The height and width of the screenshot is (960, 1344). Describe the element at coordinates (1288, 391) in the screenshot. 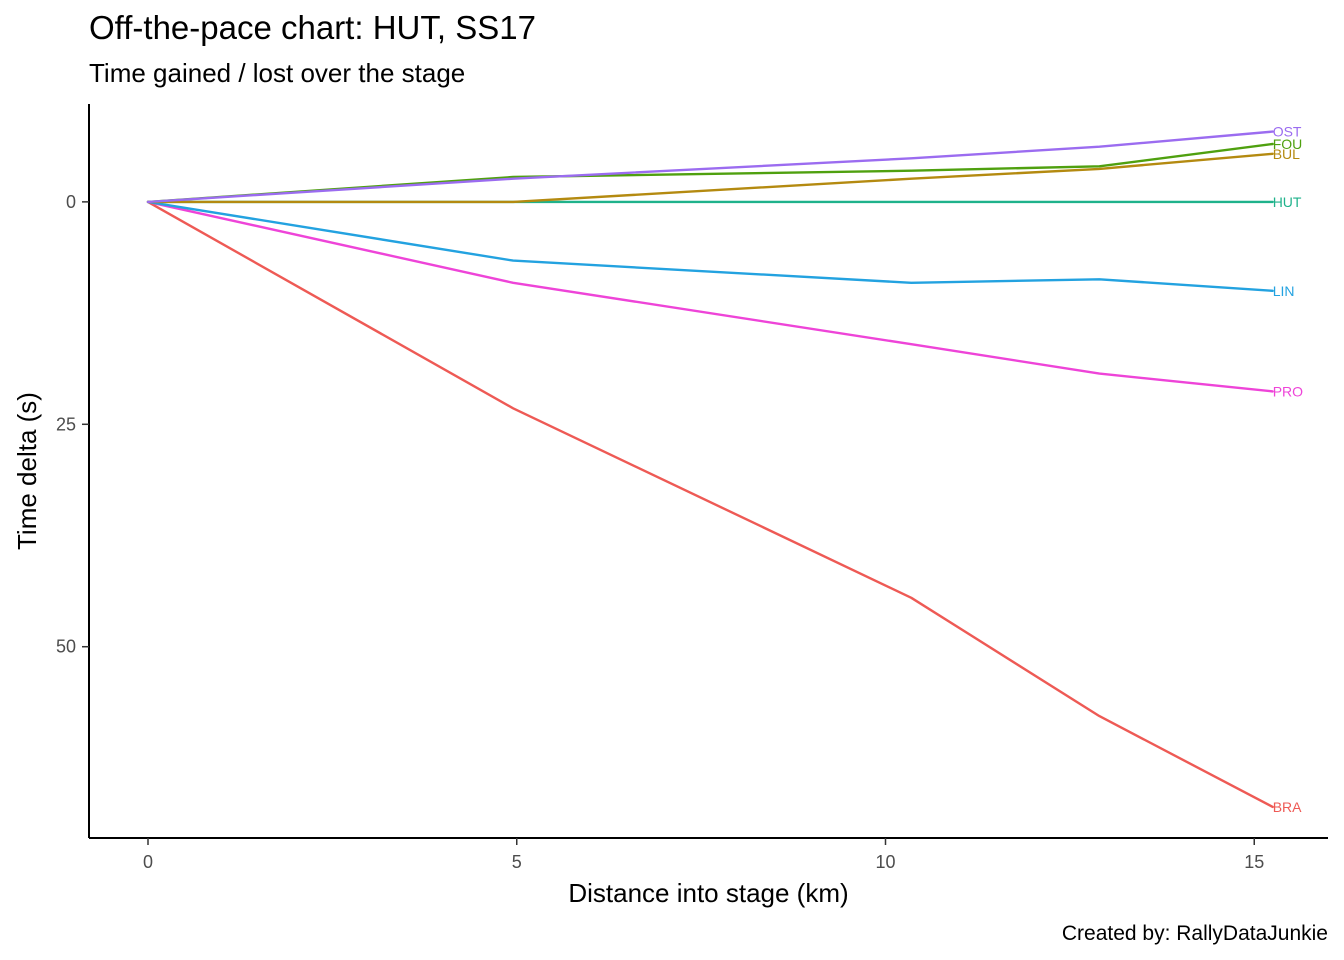

I see `series-label-pro: PRO` at that location.